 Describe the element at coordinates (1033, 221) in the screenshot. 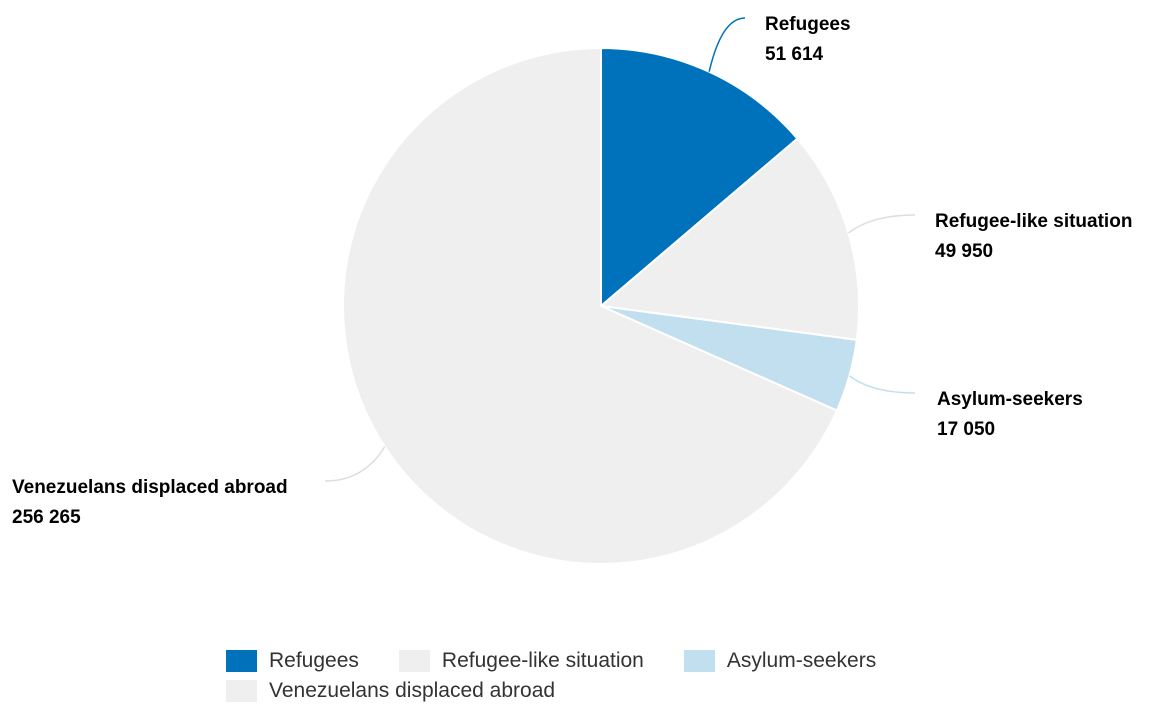

I see `slice-label-name: Refugee-like situation` at that location.